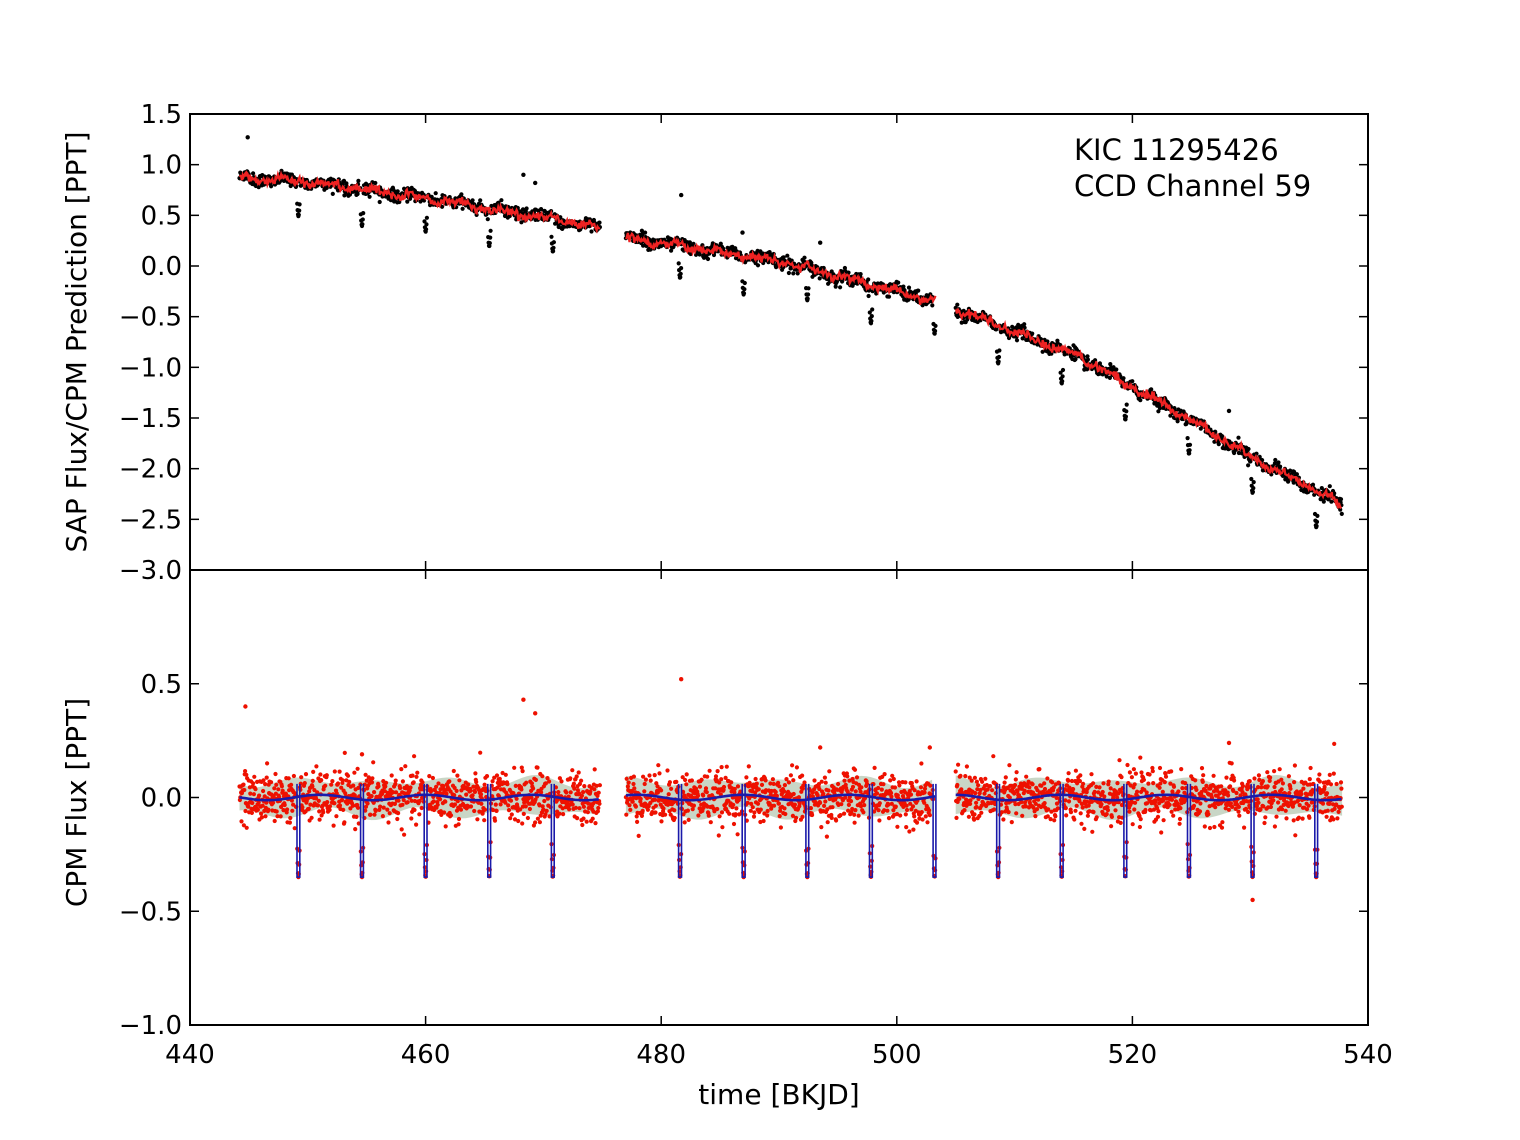  Describe the element at coordinates (820, 242) in the screenshot. I see `top-outlier-point` at that location.